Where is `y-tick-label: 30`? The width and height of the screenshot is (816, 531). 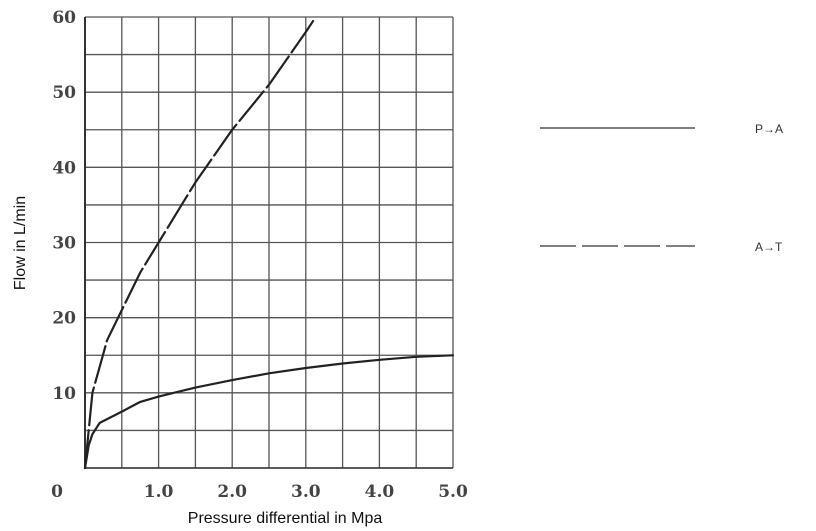
y-tick-label: 30 is located at coordinates (64, 244).